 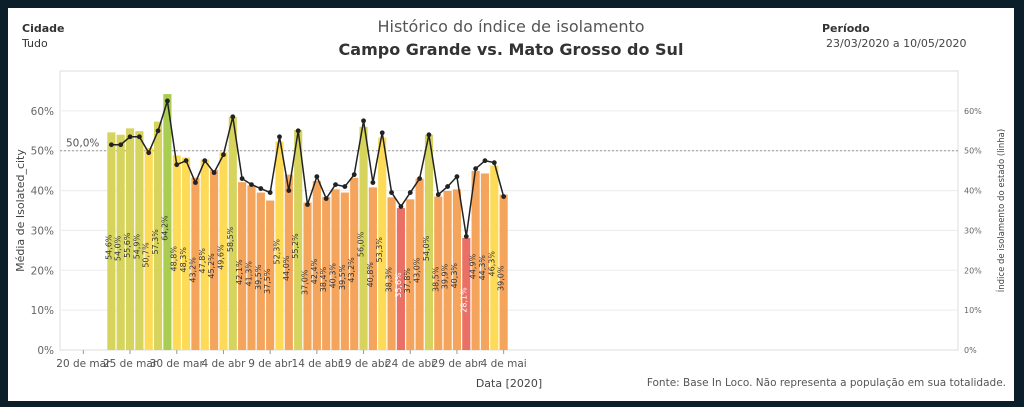 What do you see at coordinates (445, 276) in the screenshot?
I see `bar-value-label: 39,9%` at bounding box center [445, 276].